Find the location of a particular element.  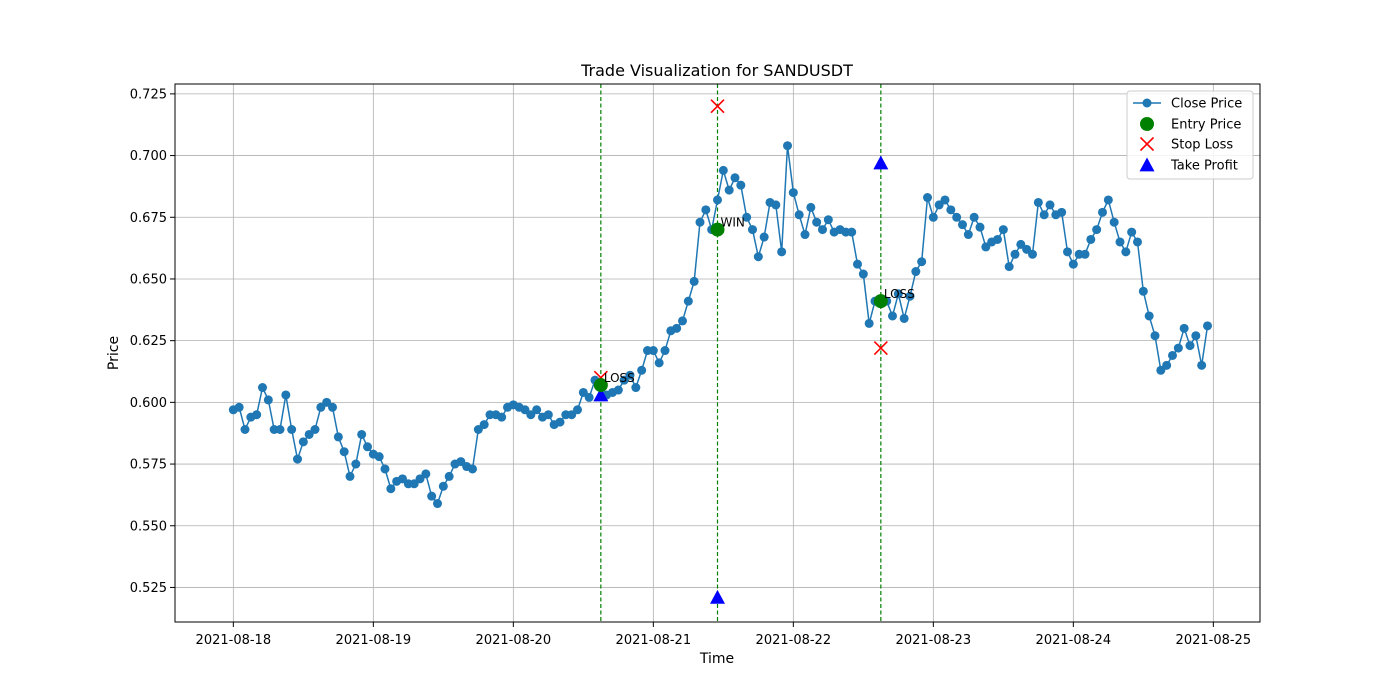

x-tick-label: 2021-08-24 is located at coordinates (1074, 640).